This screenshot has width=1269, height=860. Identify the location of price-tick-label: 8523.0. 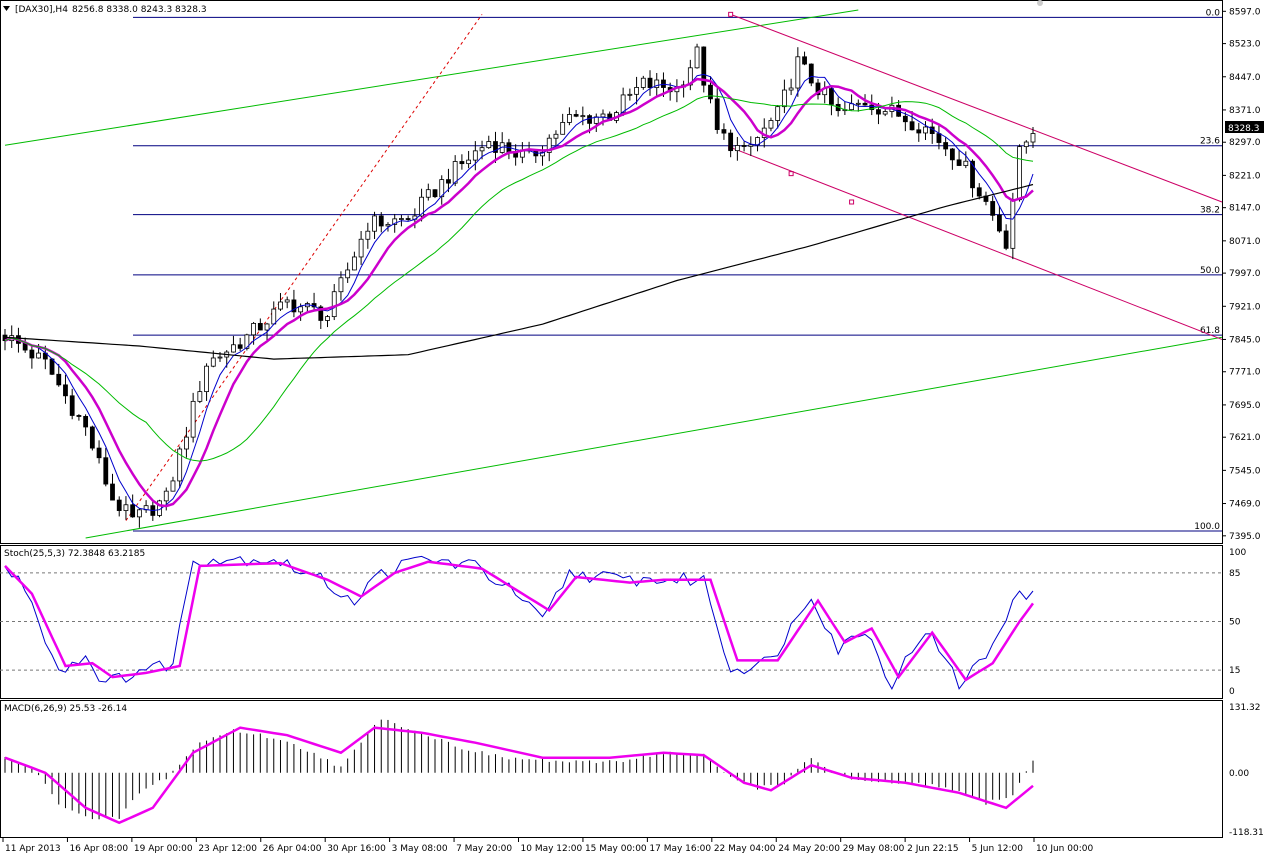
(1245, 45).